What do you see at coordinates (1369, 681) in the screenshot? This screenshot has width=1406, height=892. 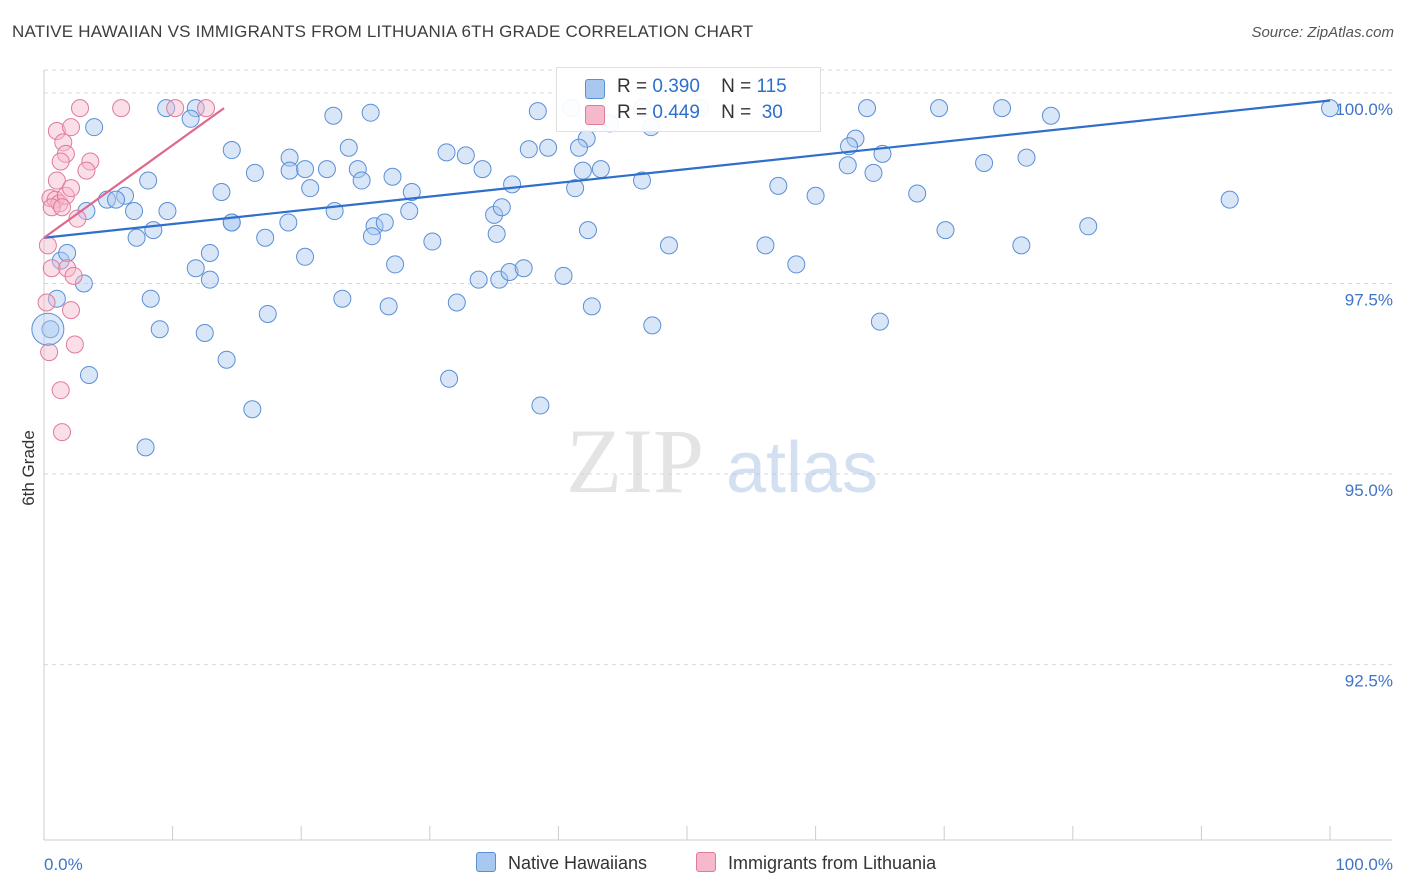 I see `y-tick-label: 92.5%` at bounding box center [1369, 681].